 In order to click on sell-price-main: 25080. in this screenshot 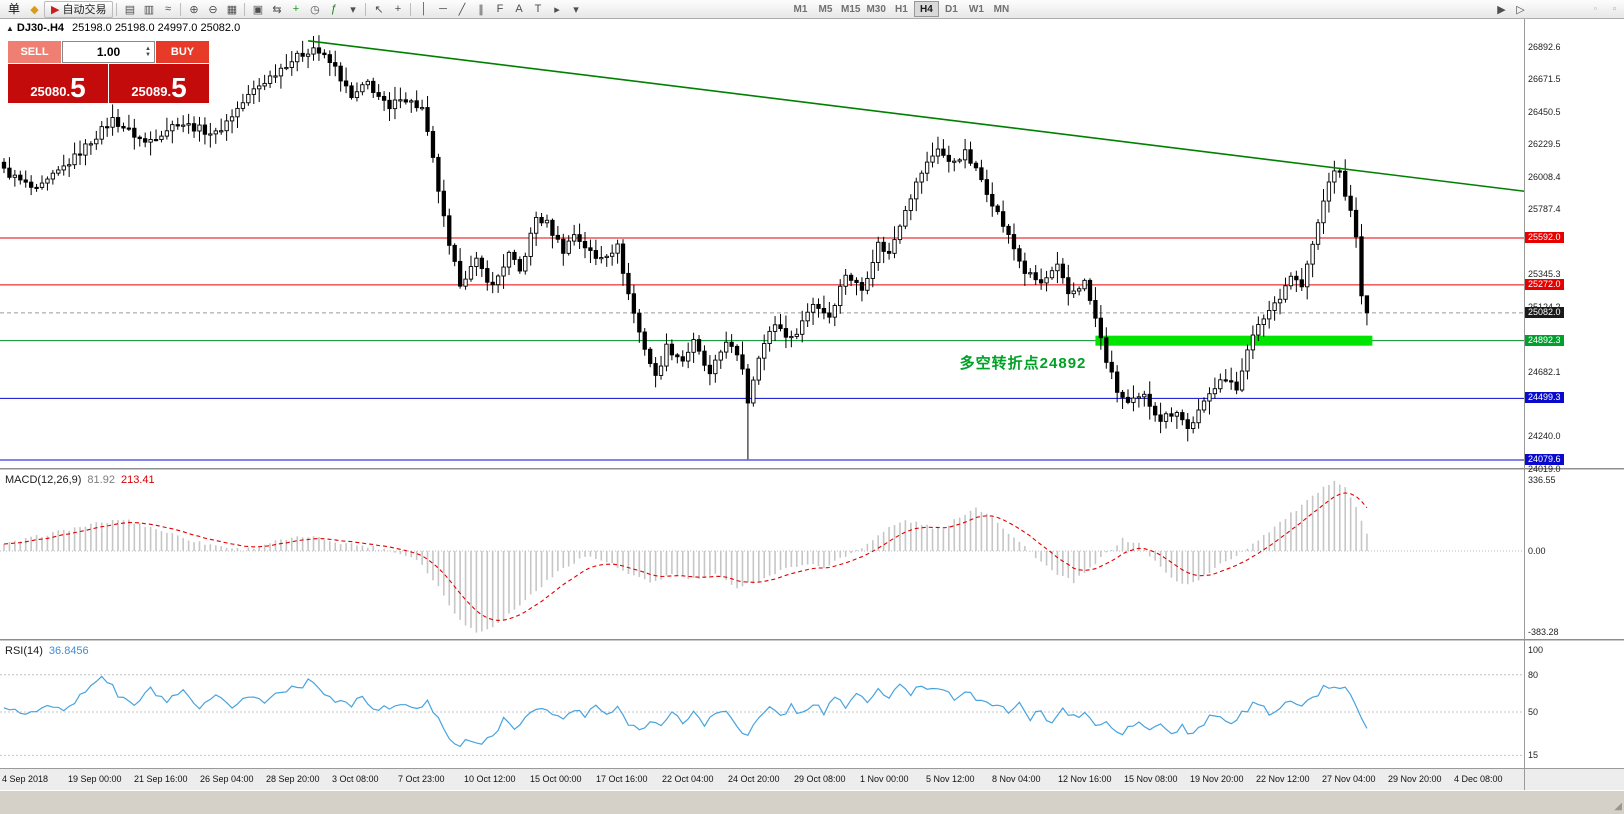, I will do `click(50, 91)`.